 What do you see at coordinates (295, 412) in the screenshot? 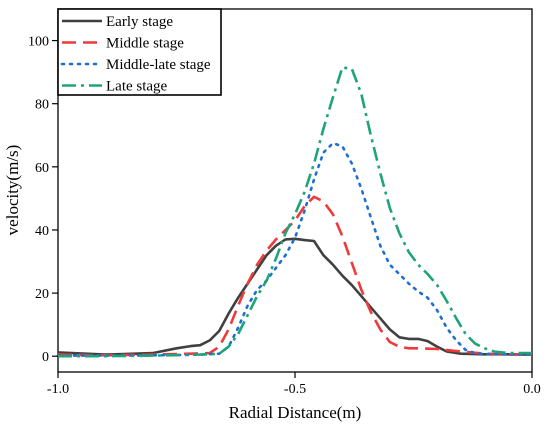
I see `x-axis-label: Radial Distance(m)` at bounding box center [295, 412].